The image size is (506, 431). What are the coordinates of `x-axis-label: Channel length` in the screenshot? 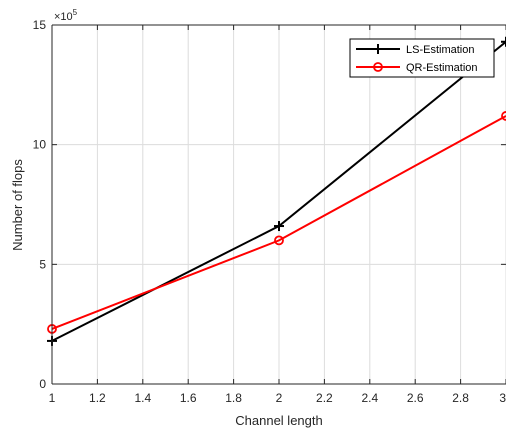 It's located at (278, 420).